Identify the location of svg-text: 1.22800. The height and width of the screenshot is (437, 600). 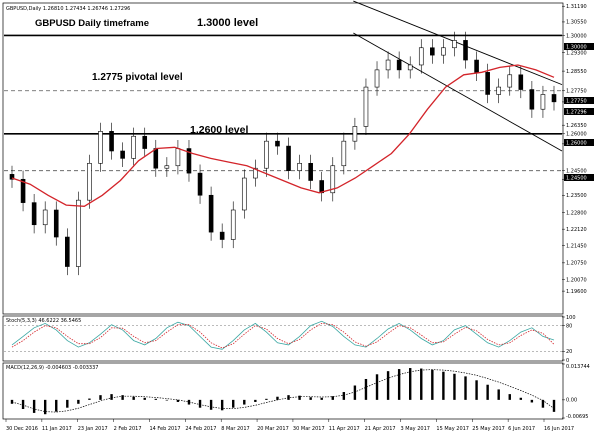
(576, 213).